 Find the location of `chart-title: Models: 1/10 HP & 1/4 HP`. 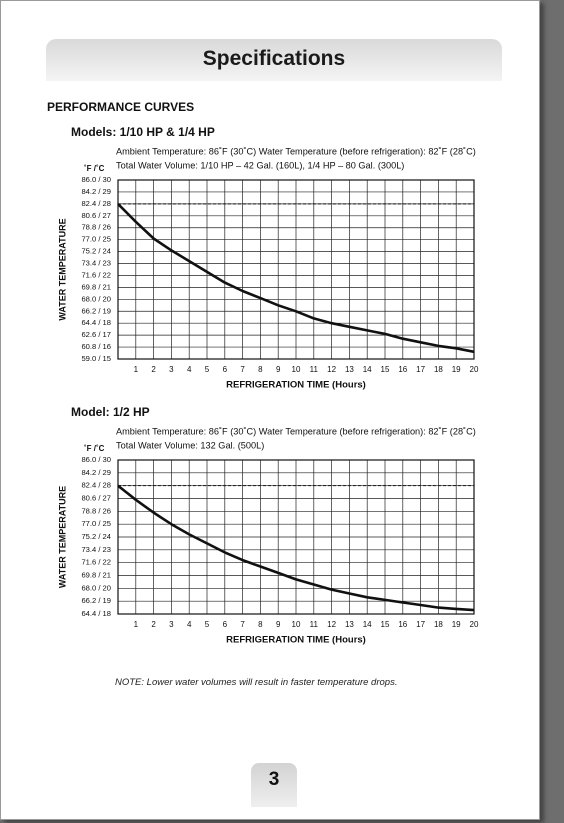

chart-title: Models: 1/10 HP & 1/4 HP is located at coordinates (143, 132).